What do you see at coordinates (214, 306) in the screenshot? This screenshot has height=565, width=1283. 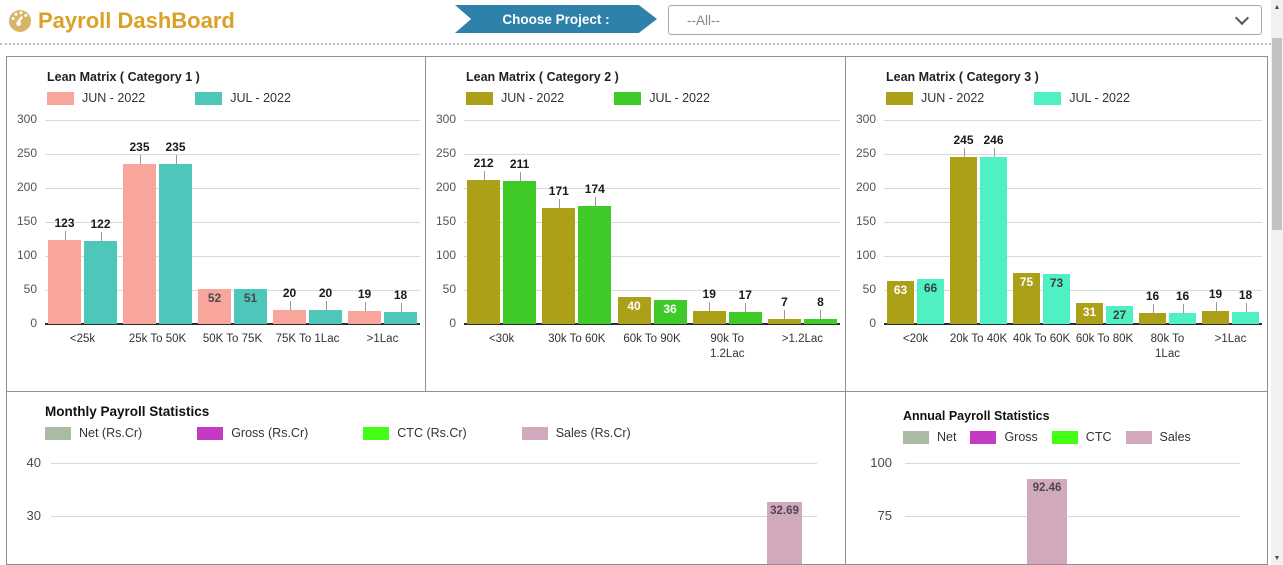 I see `bar: 52` at bounding box center [214, 306].